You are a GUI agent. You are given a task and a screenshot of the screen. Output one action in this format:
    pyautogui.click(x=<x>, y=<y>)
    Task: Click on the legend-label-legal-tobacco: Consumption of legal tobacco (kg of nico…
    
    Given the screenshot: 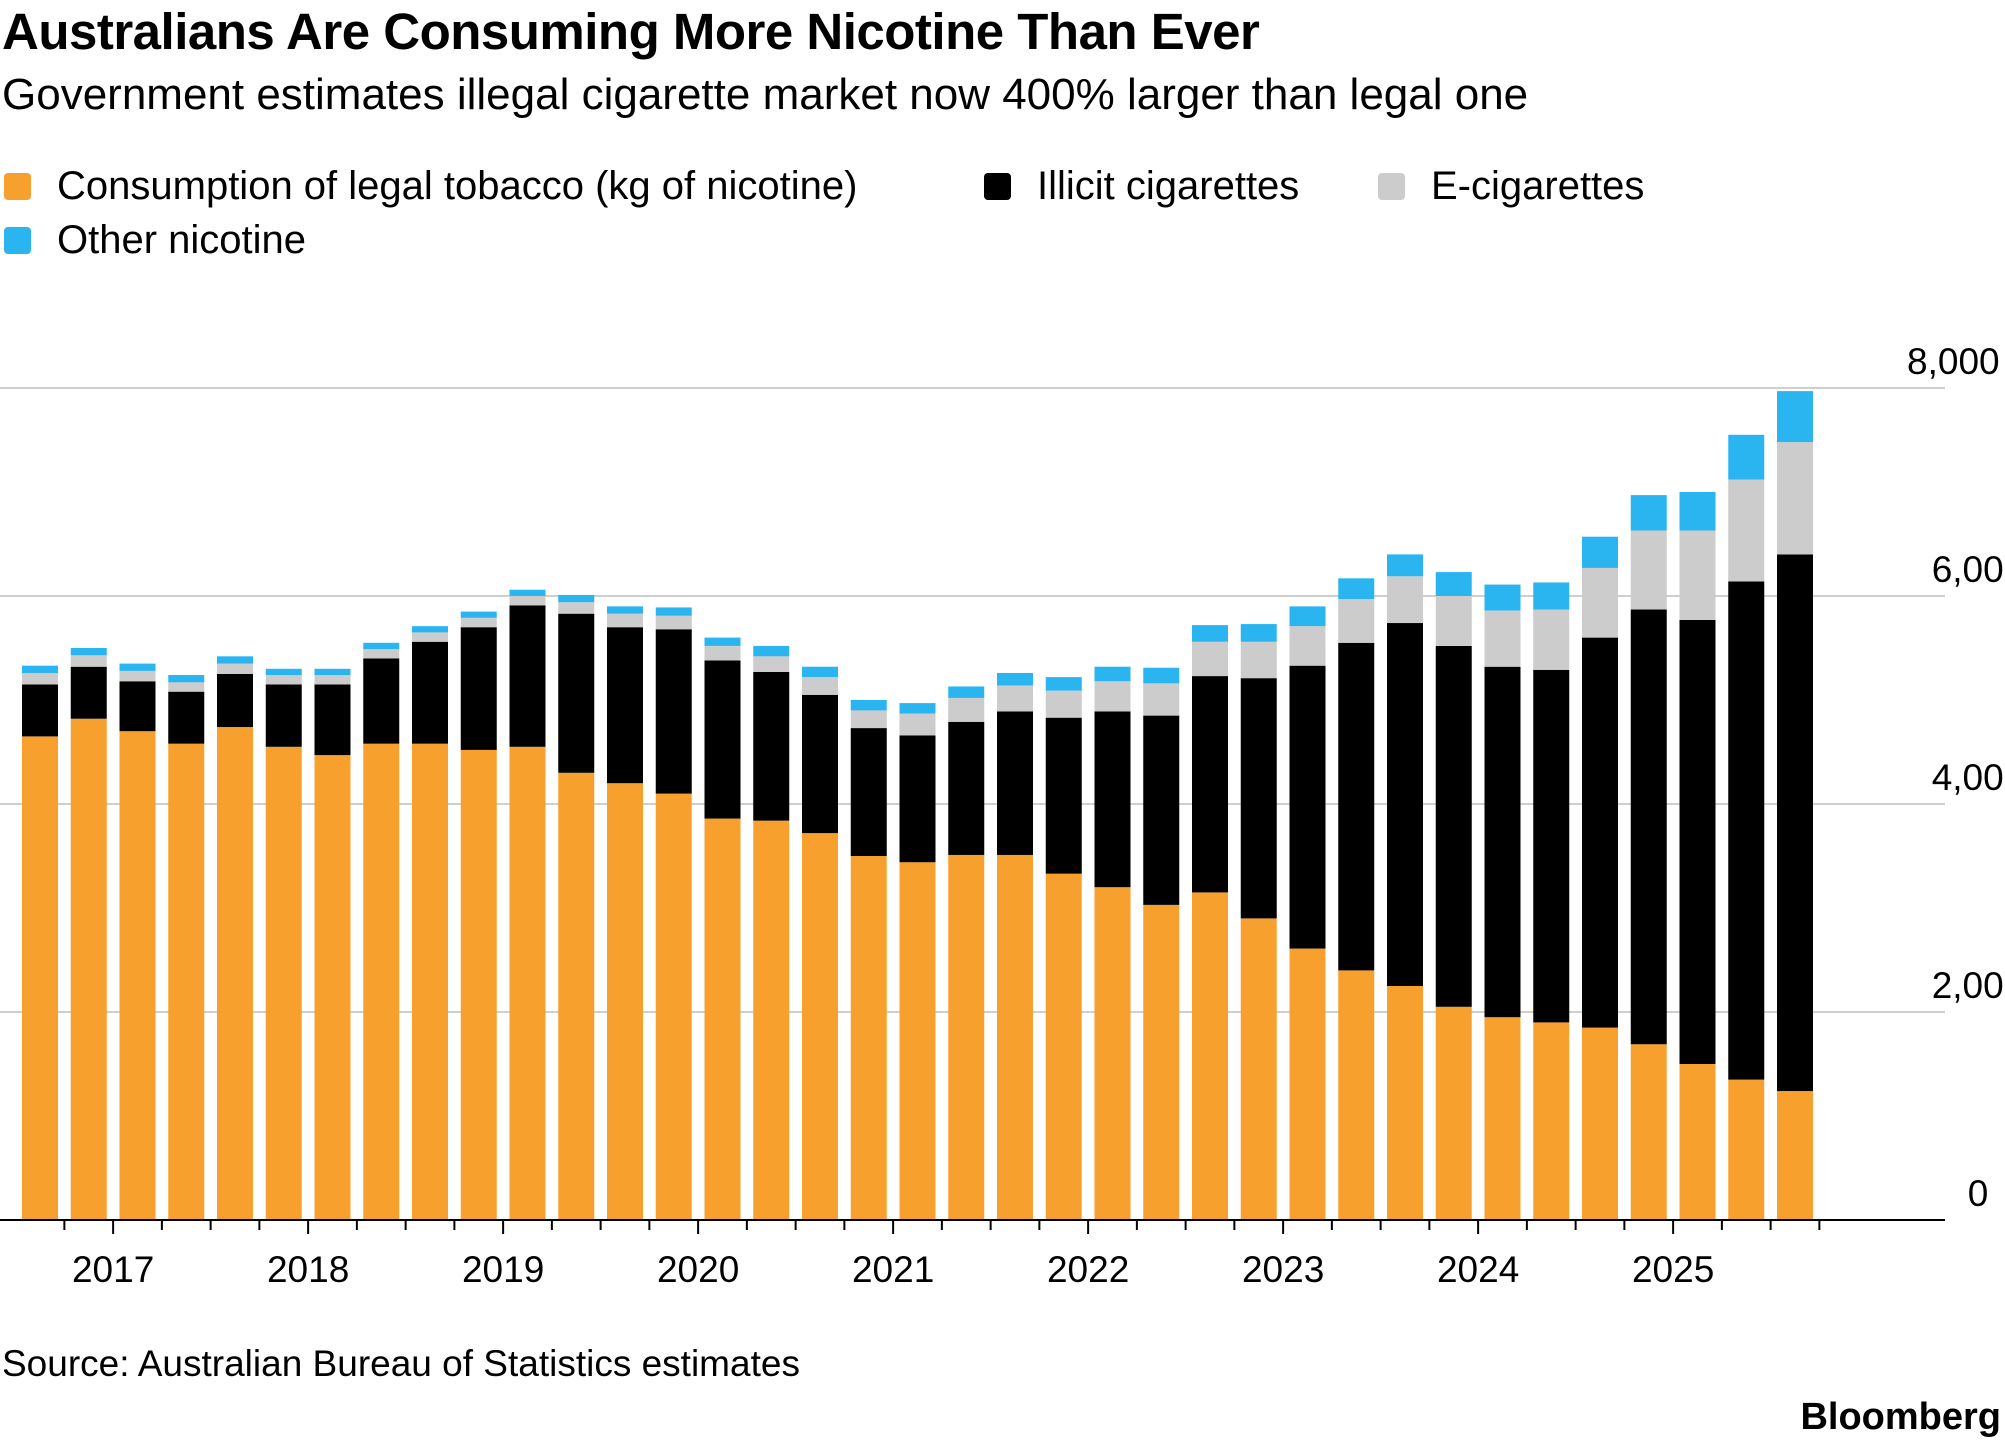 What is the action you would take?
    pyautogui.click(x=457, y=186)
    